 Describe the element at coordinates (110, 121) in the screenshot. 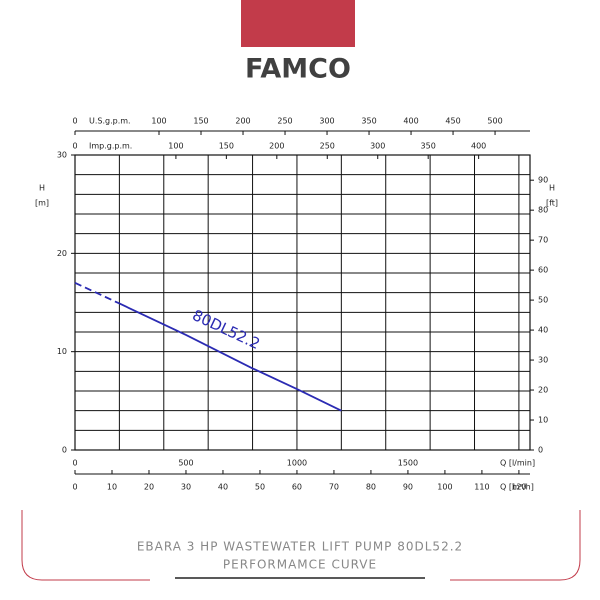

I see `axis-label: U.S.g.p.m.` at that location.